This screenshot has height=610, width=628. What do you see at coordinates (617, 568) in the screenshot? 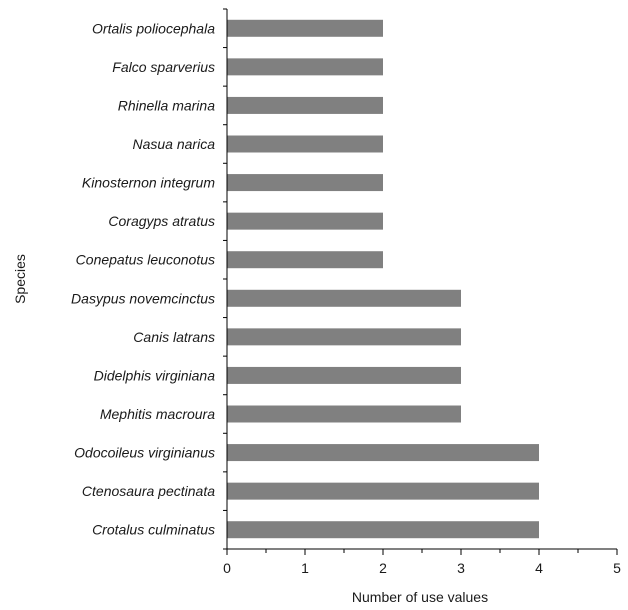
I see `x-tick-label: 5` at bounding box center [617, 568].